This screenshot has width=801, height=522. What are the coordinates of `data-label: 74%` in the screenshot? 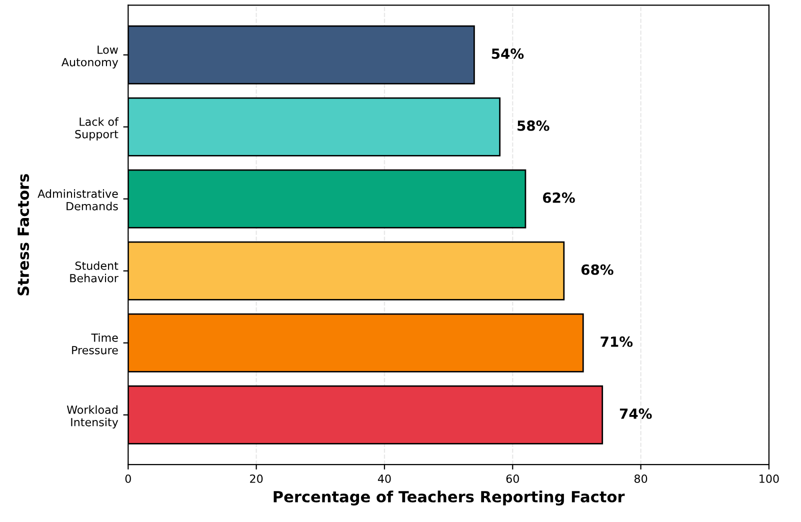 It's located at (636, 413).